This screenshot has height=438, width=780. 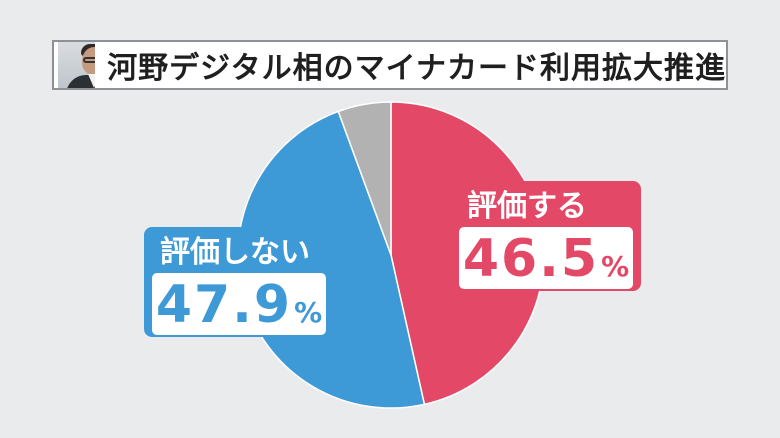 I want to click on slice-label-oppose: 評価しない, so click(x=235, y=252).